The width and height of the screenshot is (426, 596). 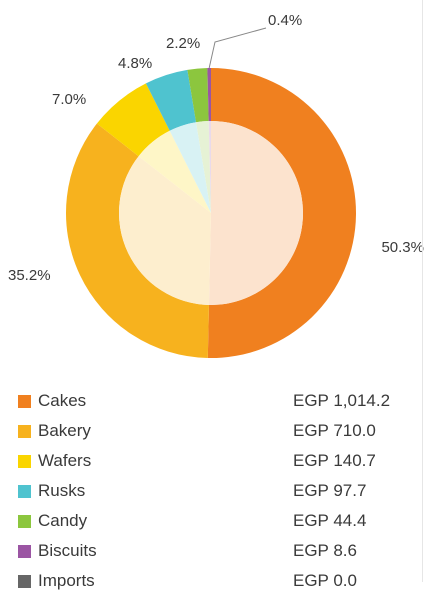 I want to click on inner-slice-bakery, so click(x=165, y=230).